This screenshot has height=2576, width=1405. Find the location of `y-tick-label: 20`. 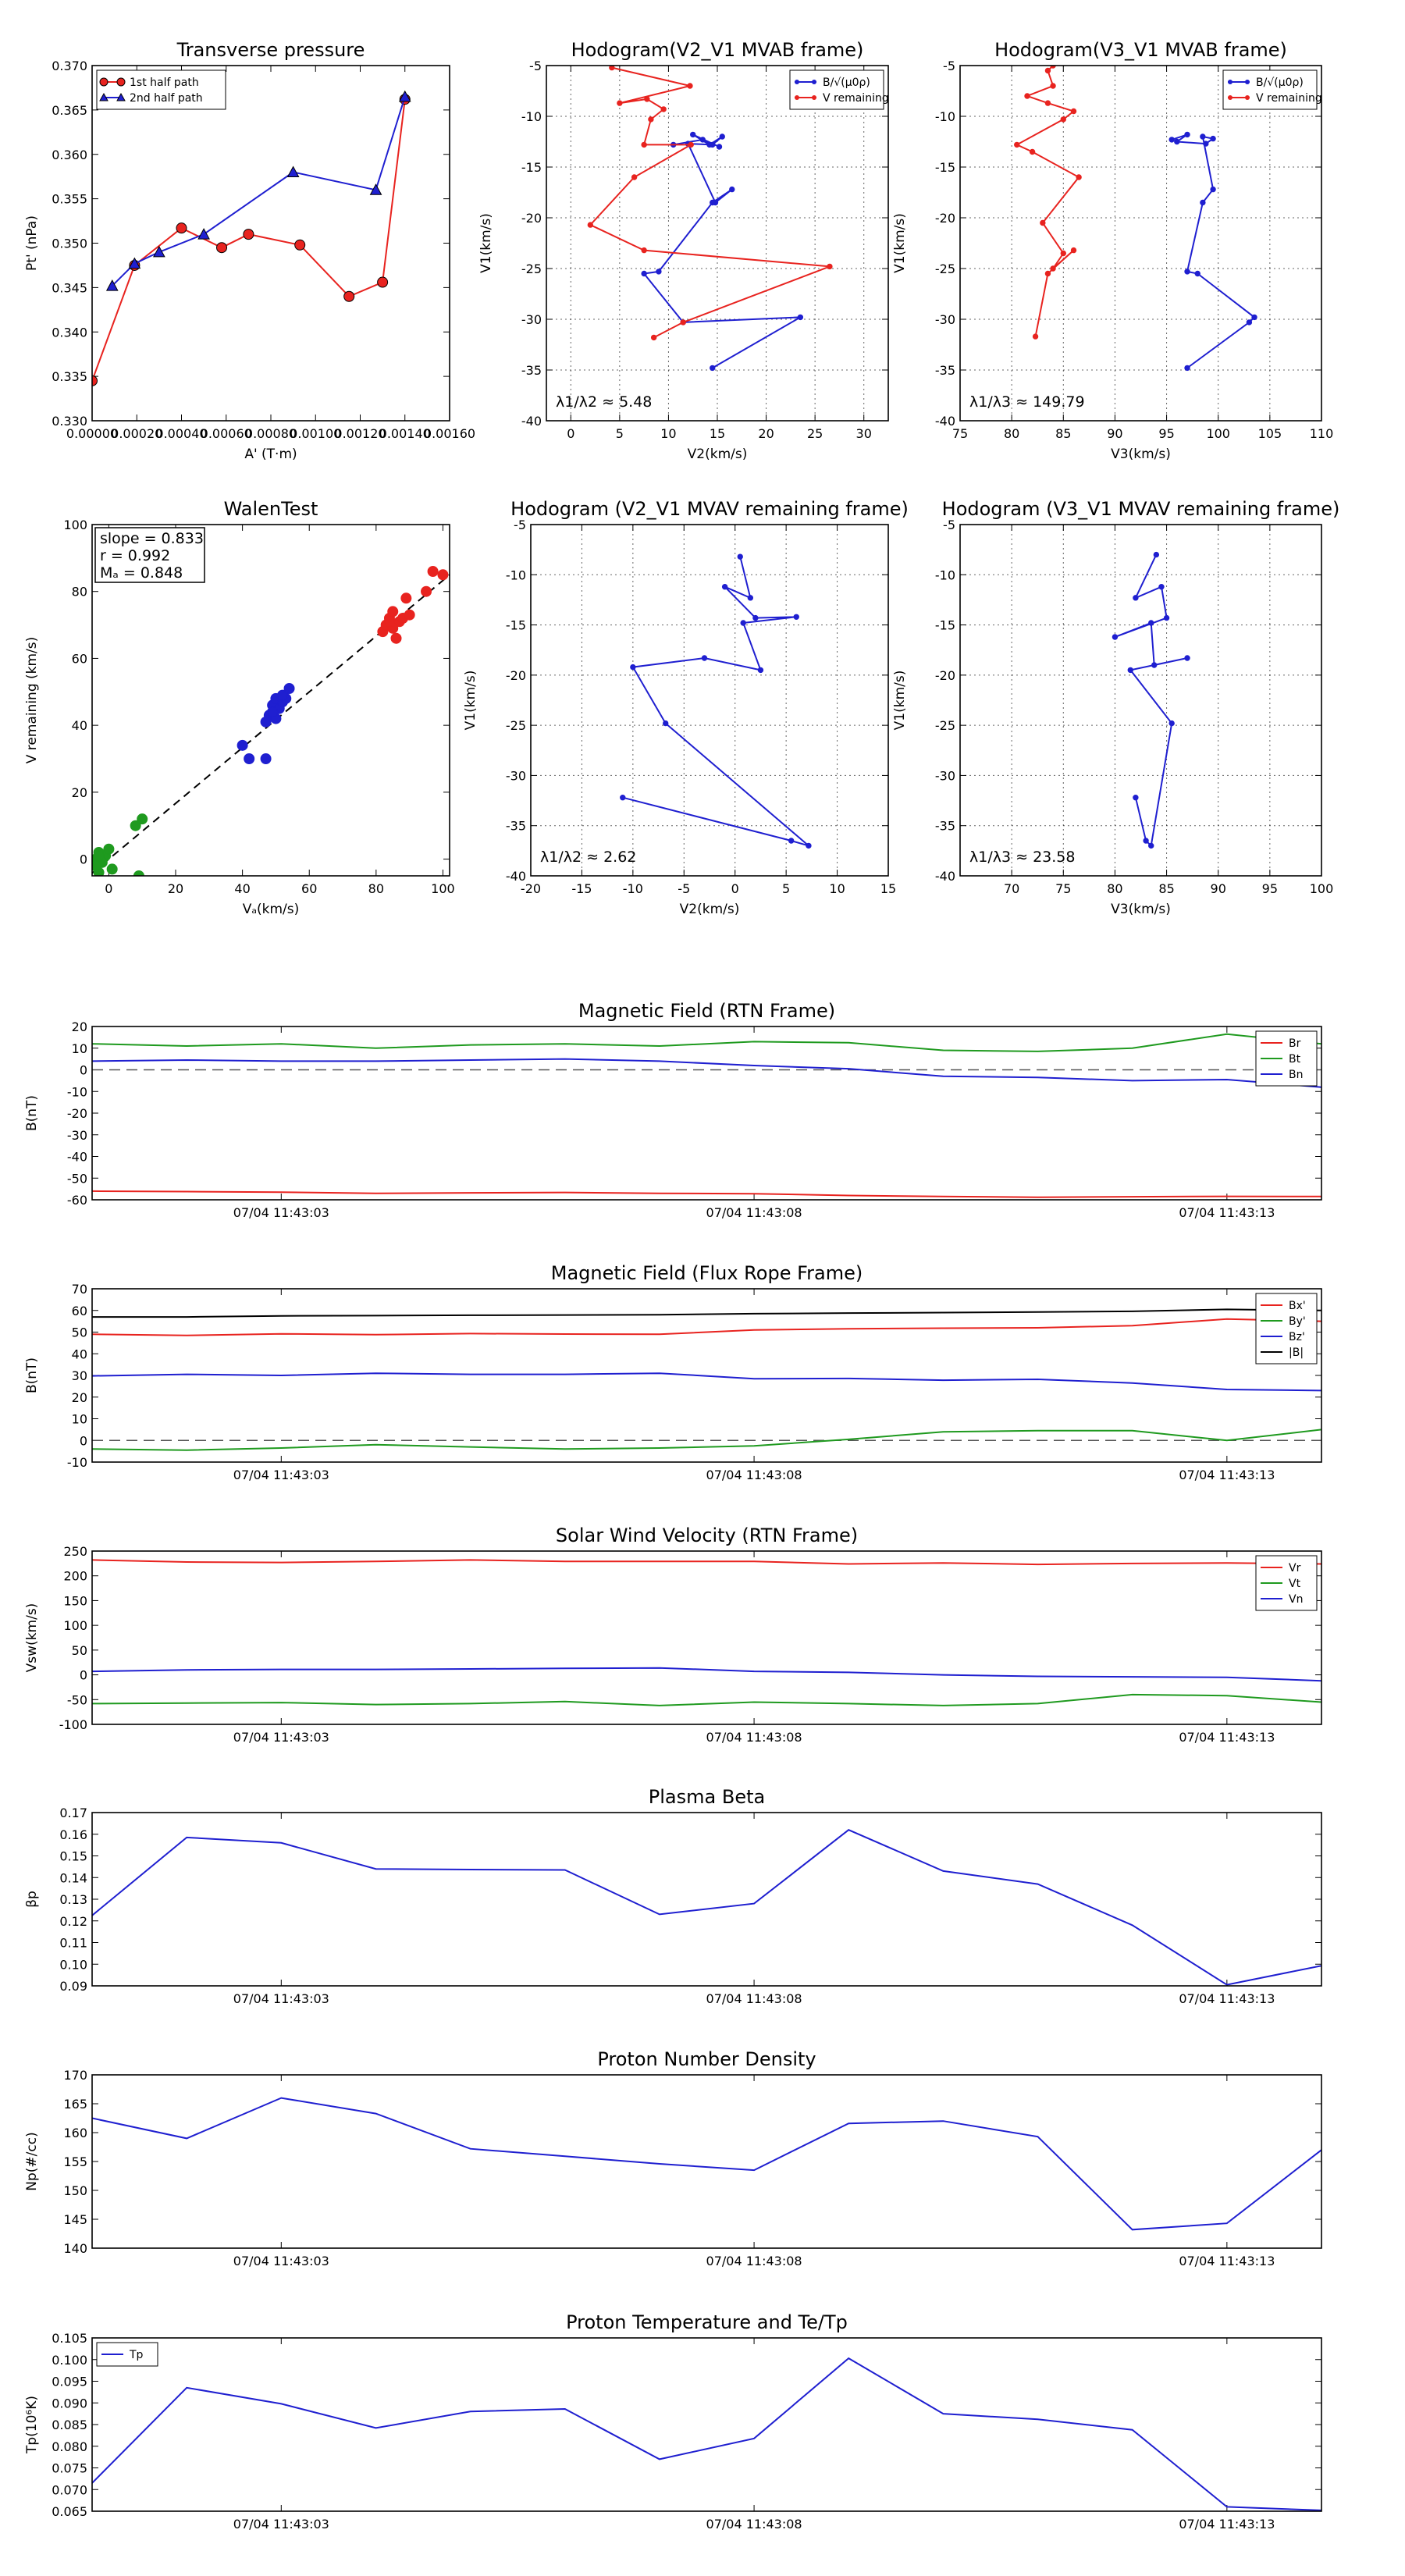

y-tick-label: 20 is located at coordinates (80, 1397).